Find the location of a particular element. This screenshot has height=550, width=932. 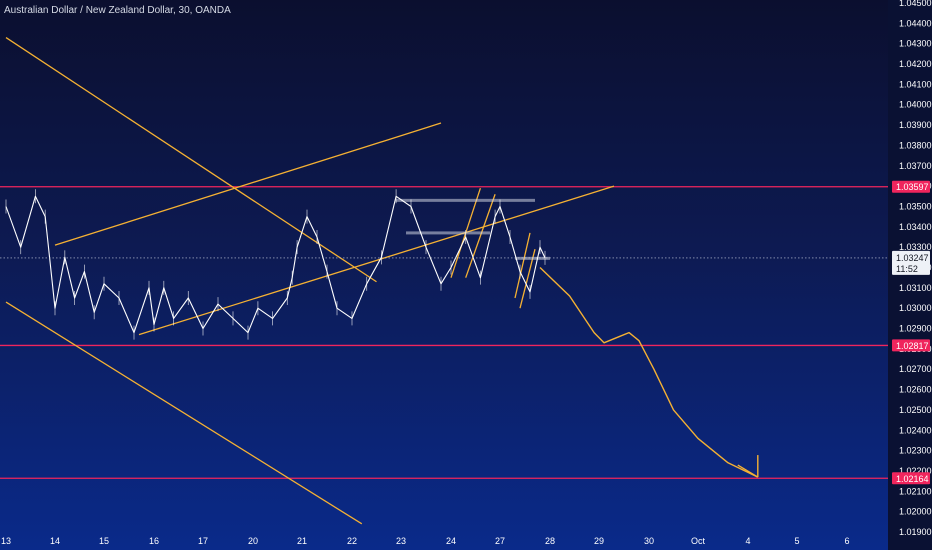

y-tick-label: 1.03400 is located at coordinates (915, 227).